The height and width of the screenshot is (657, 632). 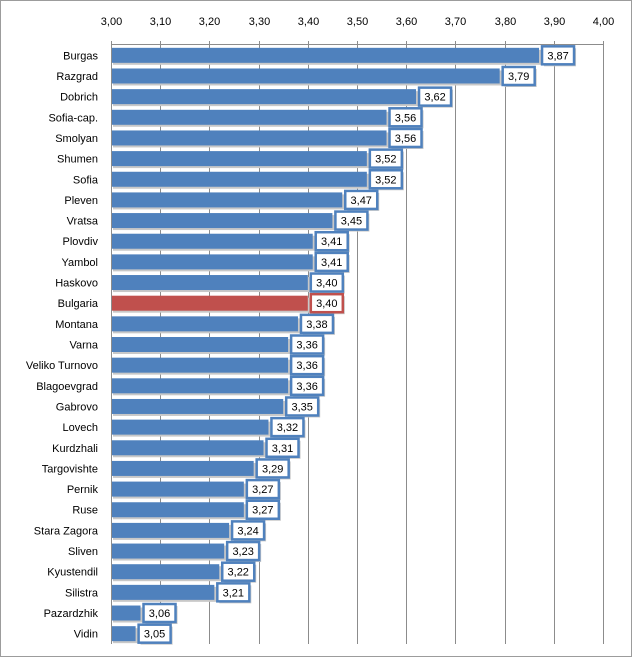 I want to click on category-label: Sliven, so click(x=83, y=552).